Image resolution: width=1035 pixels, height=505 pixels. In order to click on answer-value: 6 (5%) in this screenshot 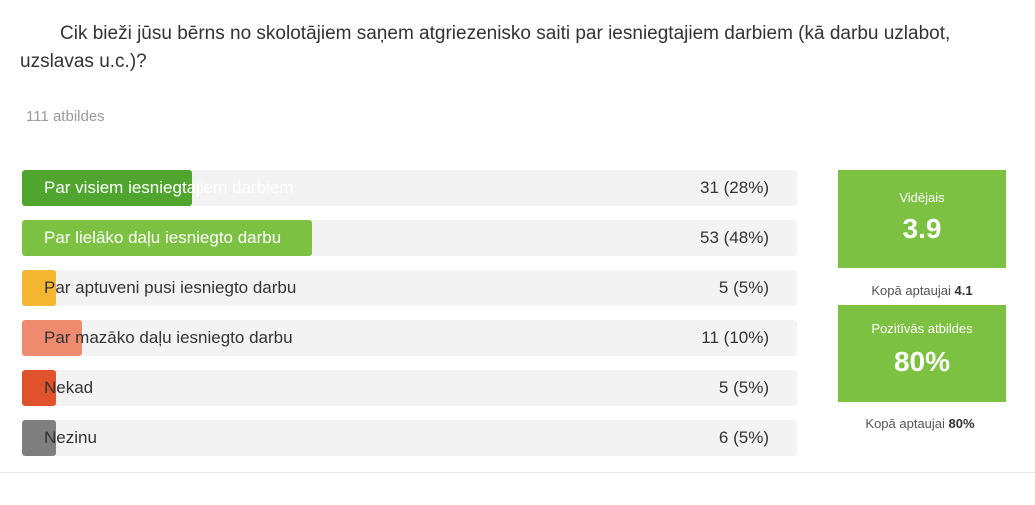, I will do `click(743, 437)`.